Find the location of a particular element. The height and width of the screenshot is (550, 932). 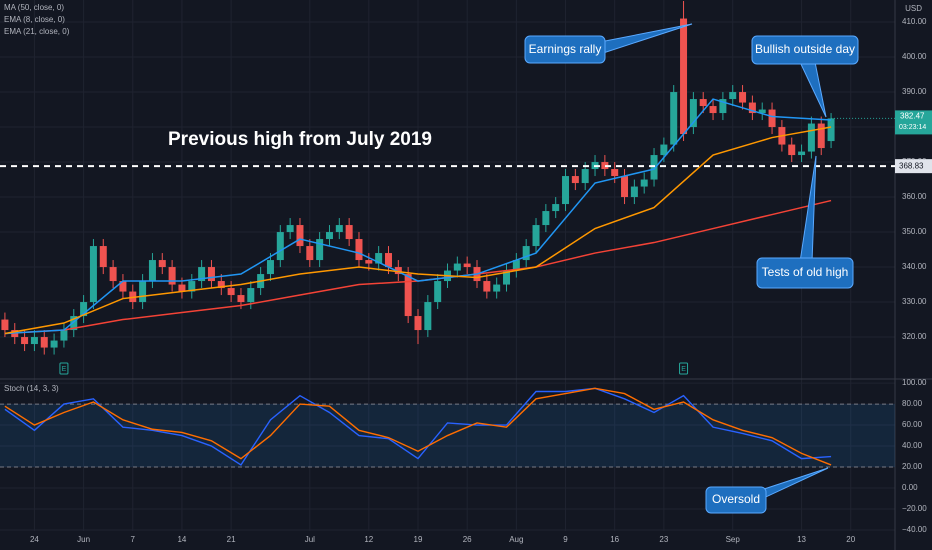

level-badge is located at coordinates (913, 166).